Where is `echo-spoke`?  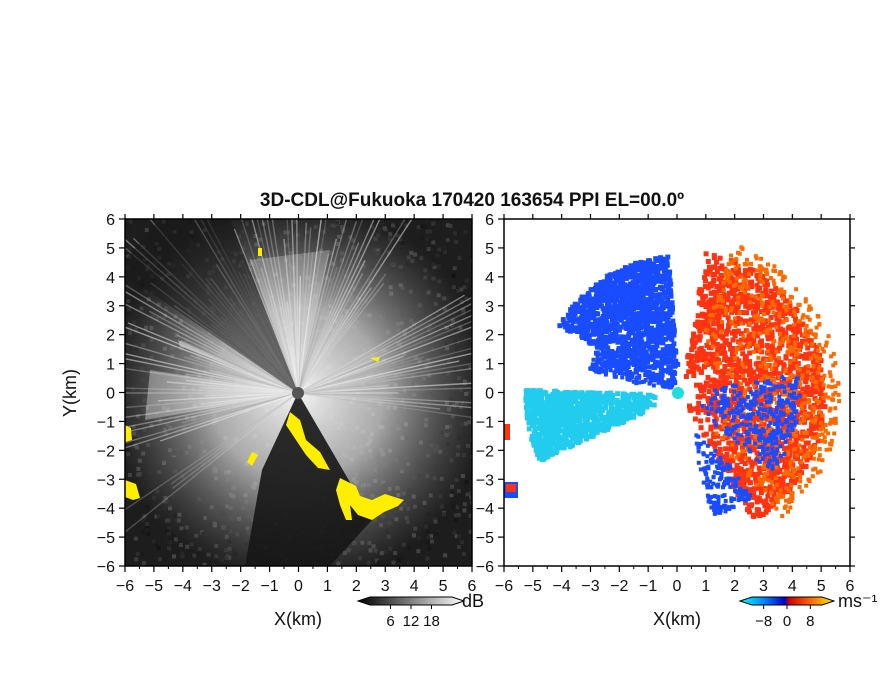
echo-spoke is located at coordinates (238, 366).